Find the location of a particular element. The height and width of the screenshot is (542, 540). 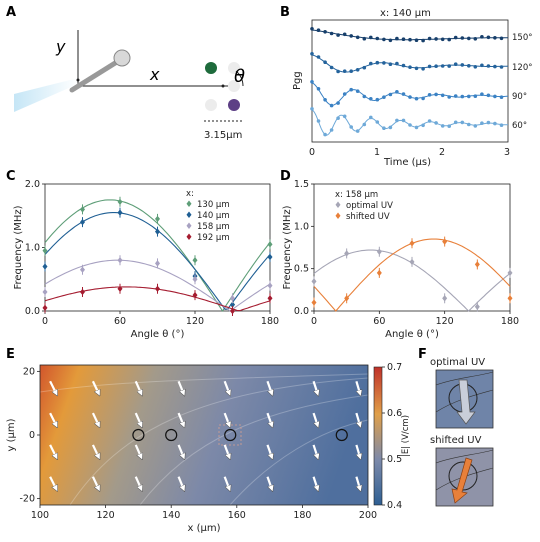

legend-marker is located at coordinates (189, 236).